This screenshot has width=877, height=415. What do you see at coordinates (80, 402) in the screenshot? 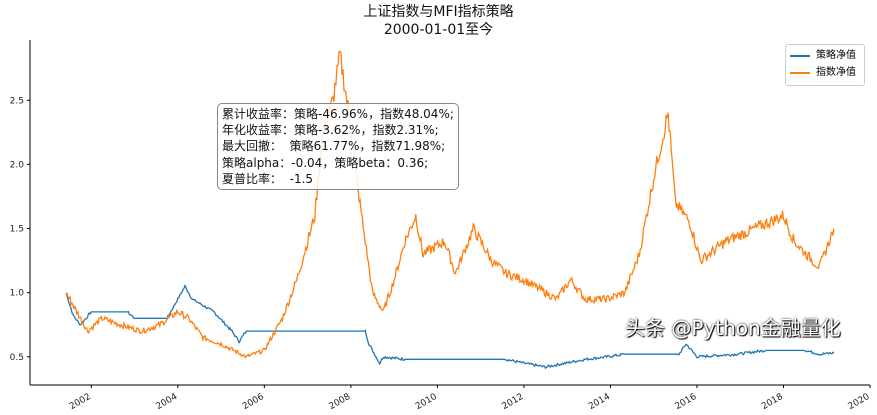
I see `x-tick-label: 2002` at bounding box center [80, 402].